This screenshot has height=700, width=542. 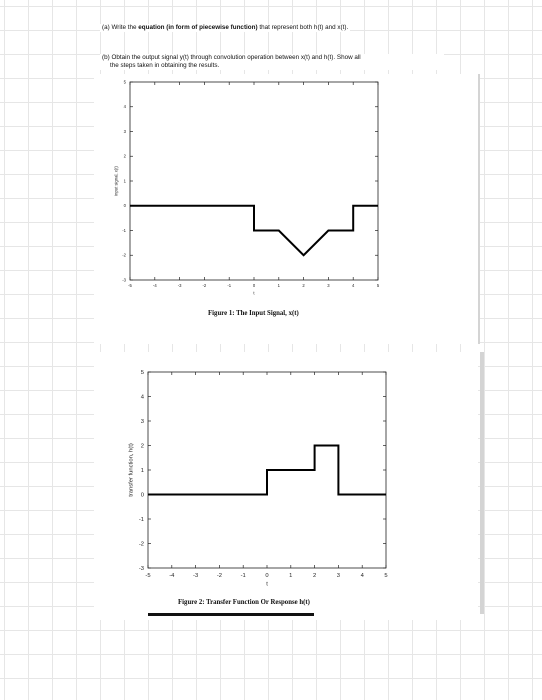 I want to click on page-edge-right-lower, so click(x=482, y=483).